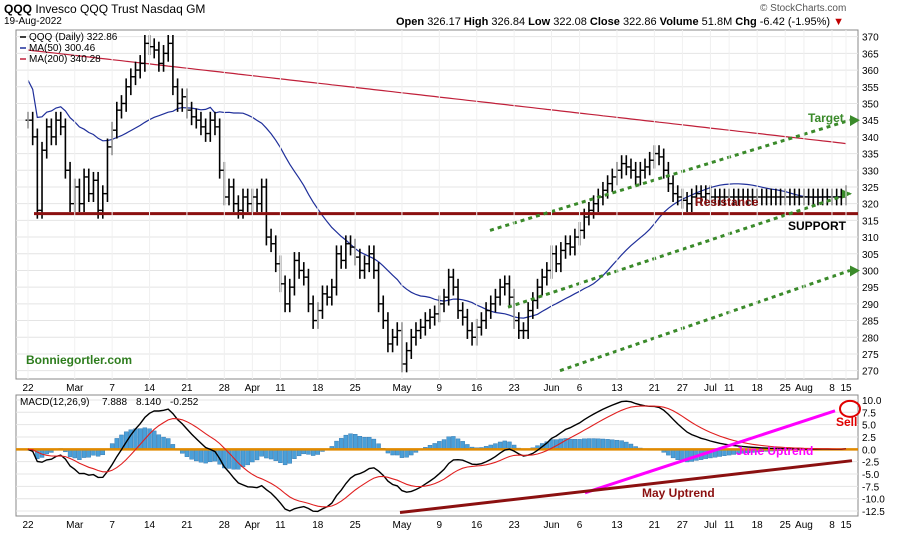 This screenshot has width=900, height=534. I want to click on macd-y-tick: 7.5, so click(869, 413).